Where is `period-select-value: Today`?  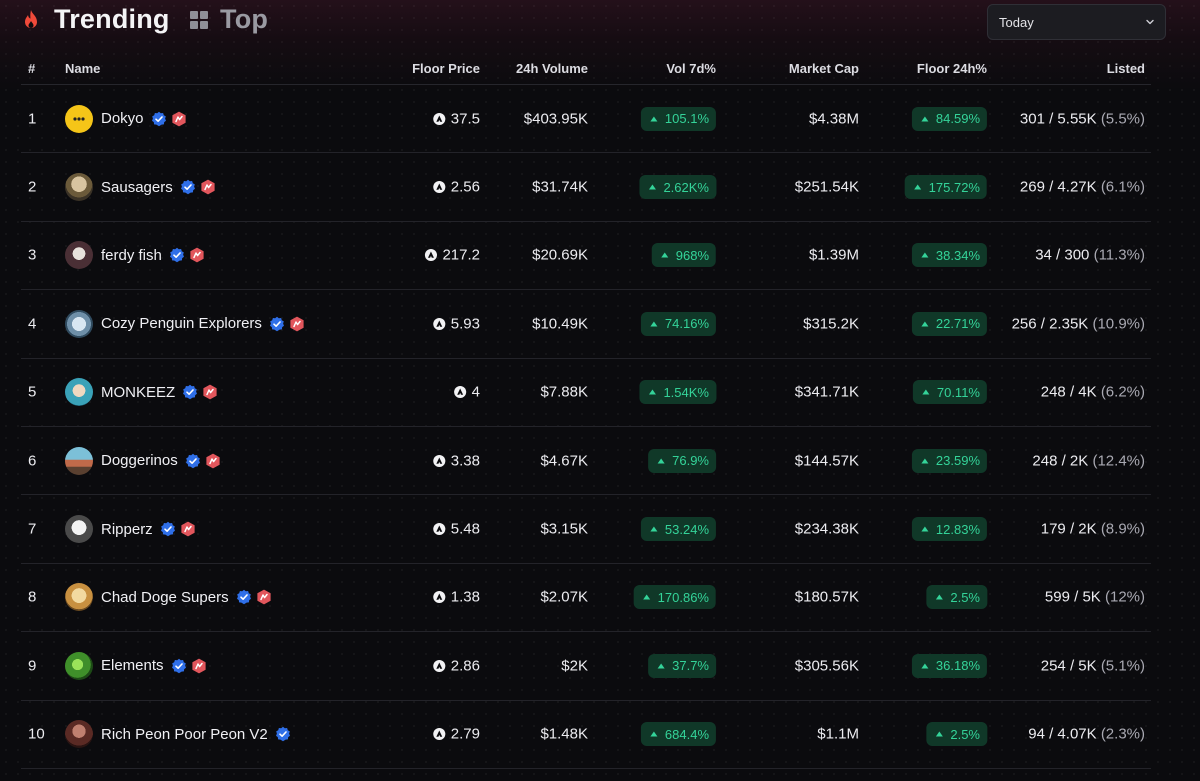
period-select-value: Today is located at coordinates (1016, 22).